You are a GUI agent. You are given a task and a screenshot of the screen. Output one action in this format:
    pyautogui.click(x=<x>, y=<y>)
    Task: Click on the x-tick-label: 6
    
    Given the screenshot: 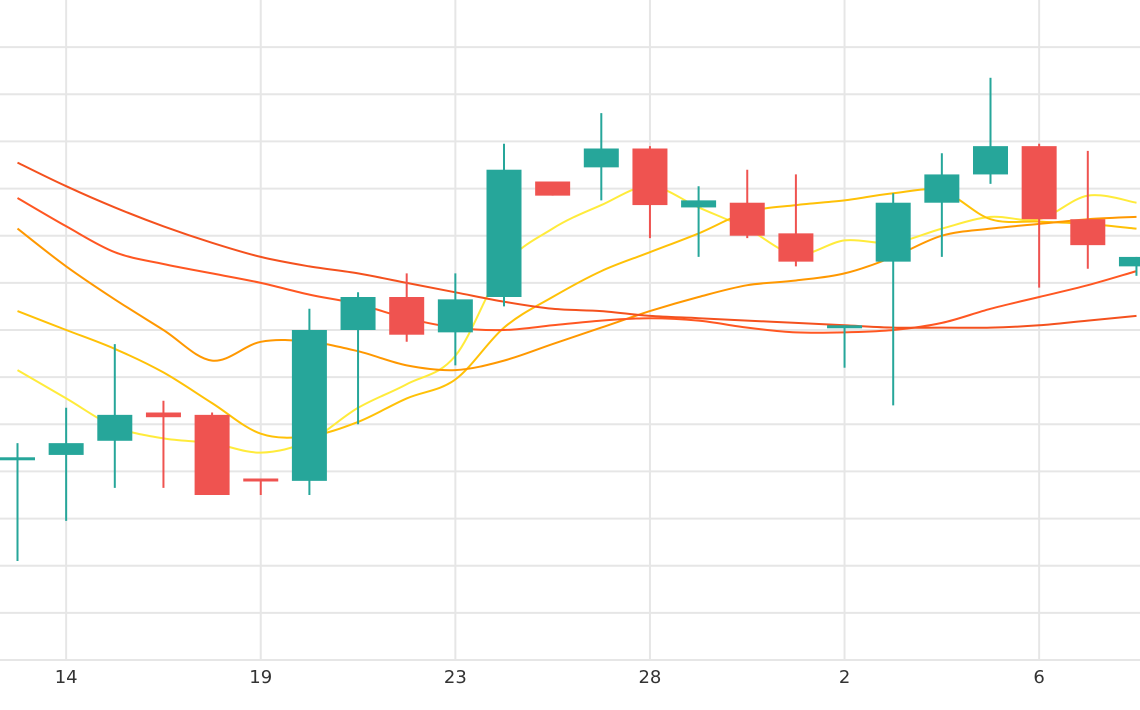 What is the action you would take?
    pyautogui.click(x=1038, y=677)
    